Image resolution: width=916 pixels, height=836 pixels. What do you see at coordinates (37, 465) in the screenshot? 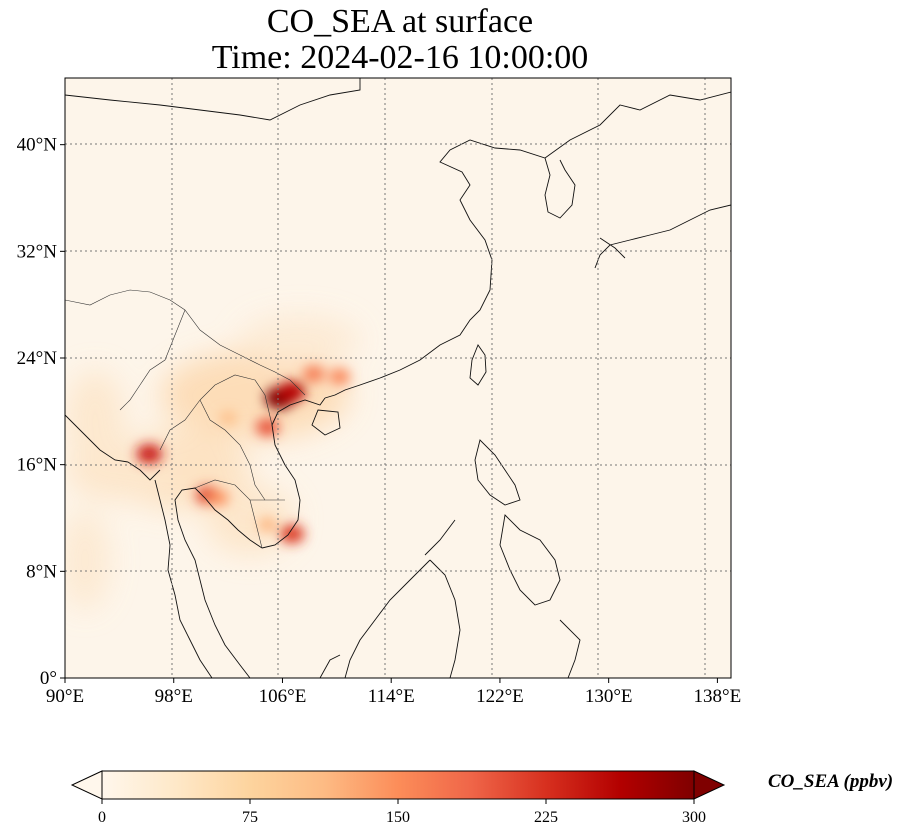
I see `lat-tick-label: 16°N` at bounding box center [37, 465].